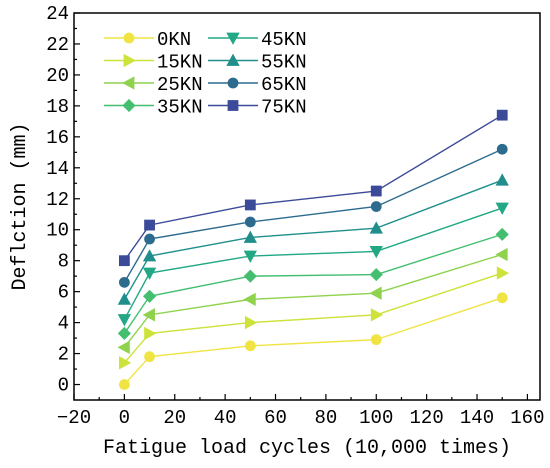 The height and width of the screenshot is (468, 550). Describe the element at coordinates (180, 108) in the screenshot. I see `legend-label: 35KN` at that location.